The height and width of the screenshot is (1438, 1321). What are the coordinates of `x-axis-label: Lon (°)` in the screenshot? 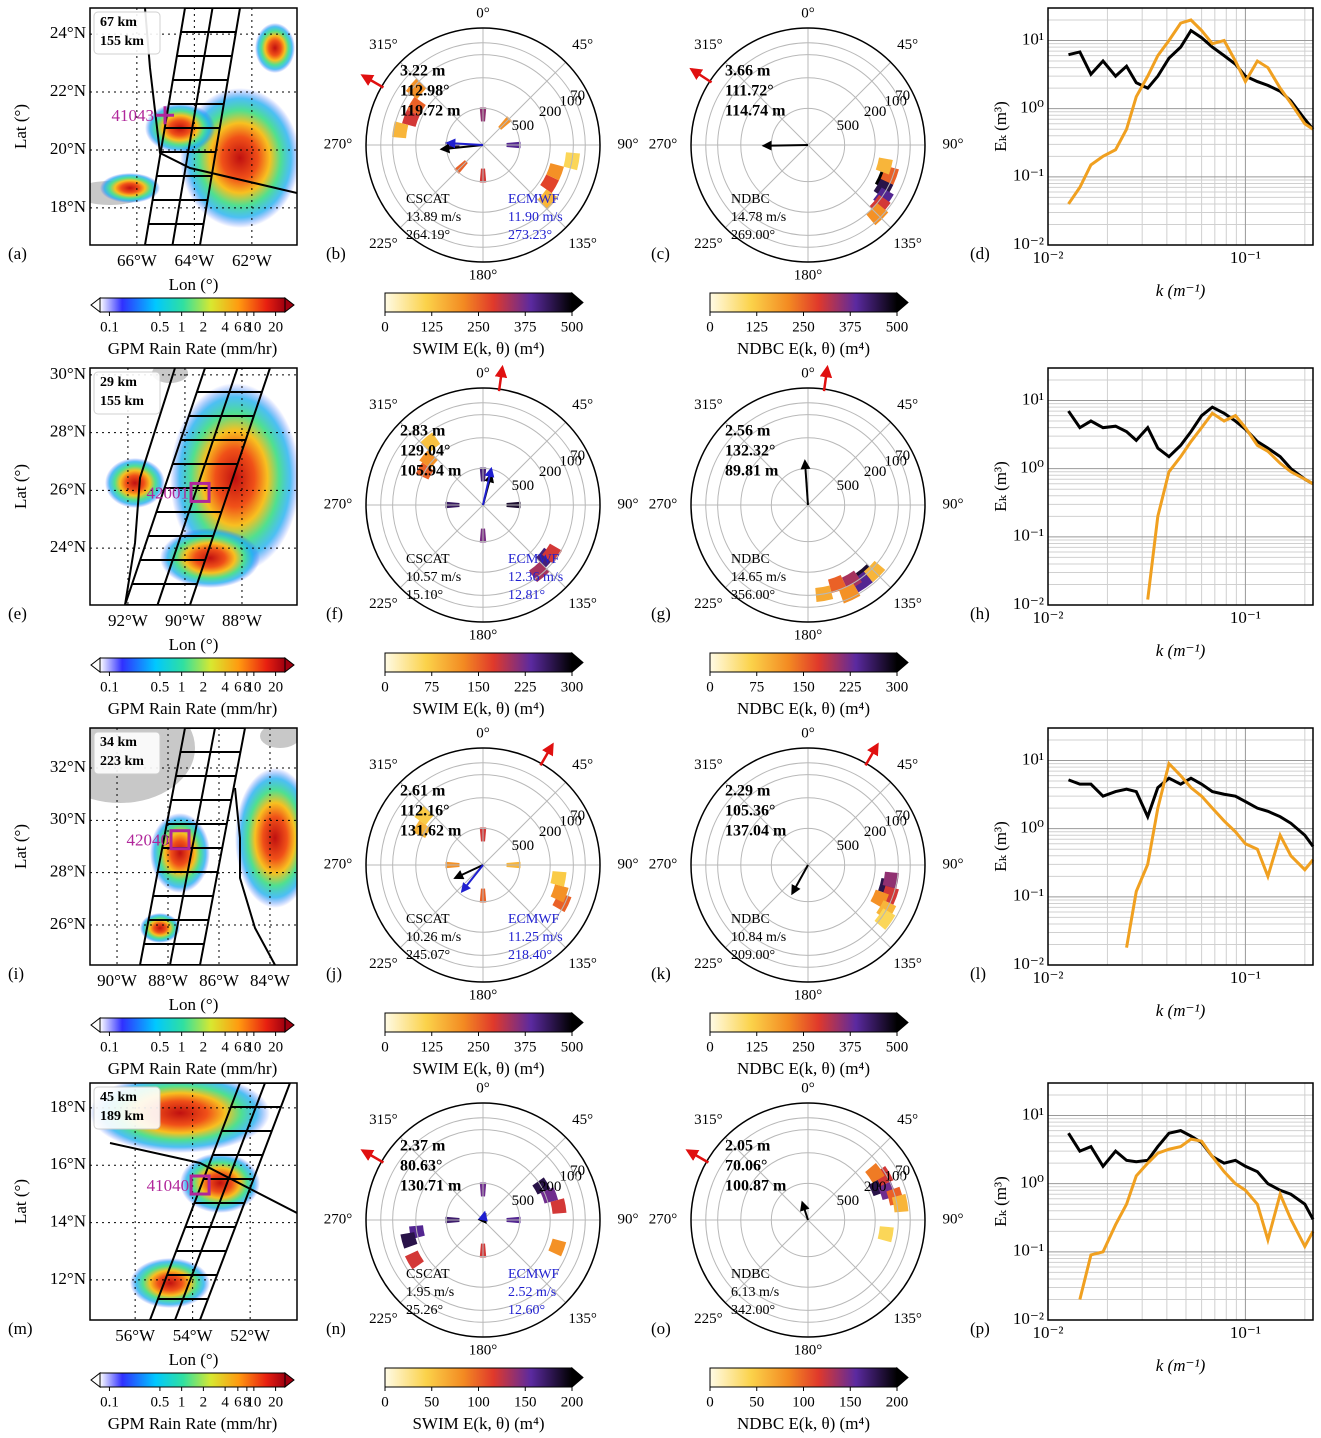 It's located at (194, 284).